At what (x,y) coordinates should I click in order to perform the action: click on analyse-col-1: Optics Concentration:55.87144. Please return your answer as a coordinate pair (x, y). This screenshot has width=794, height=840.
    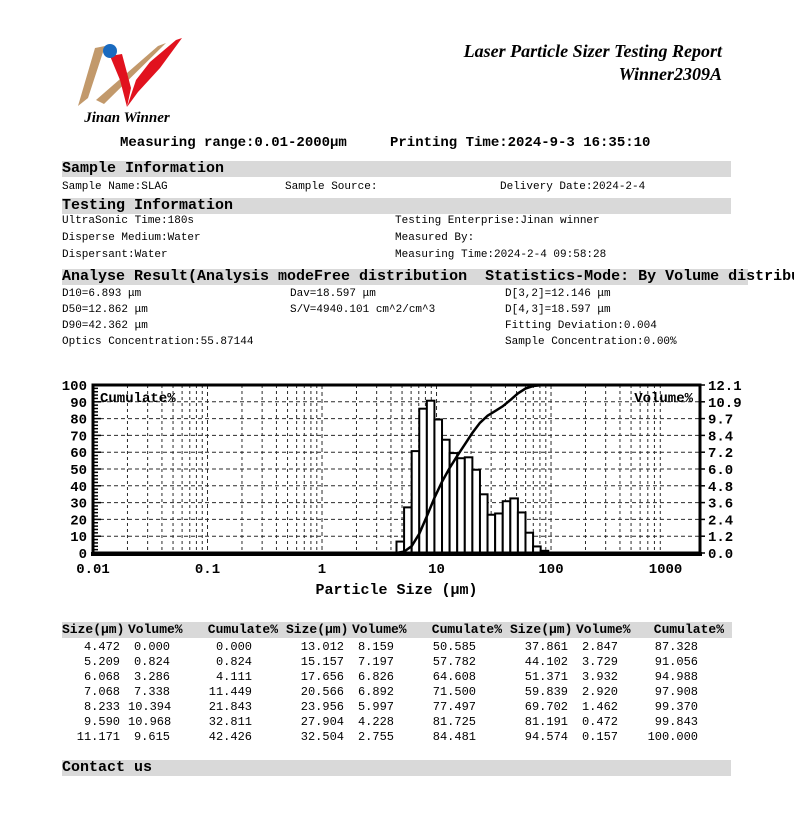
    Looking at the image, I should click on (158, 342).